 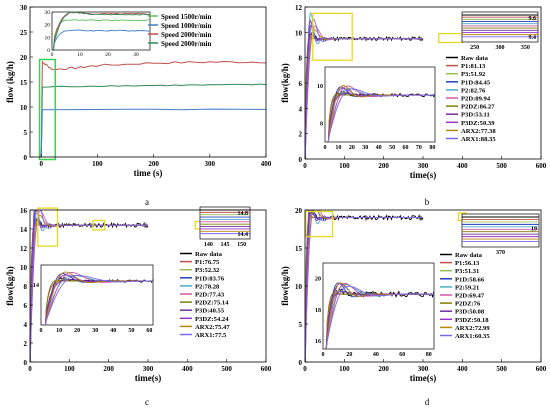 I want to click on inset-y-tick-label: 16, so click(x=318, y=342).